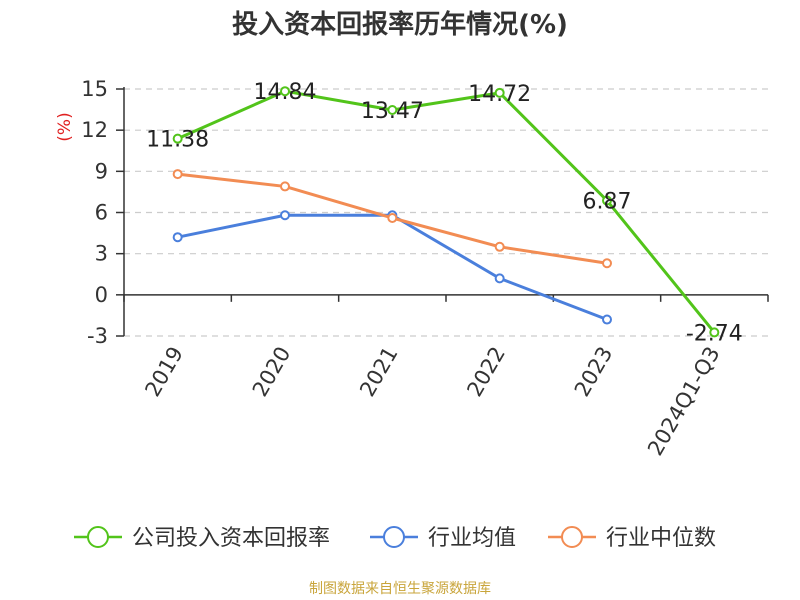 Image resolution: width=800 pixels, height=600 pixels. Describe the element at coordinates (594, 372) in the screenshot. I see `x-tick-label: 2023` at that location.